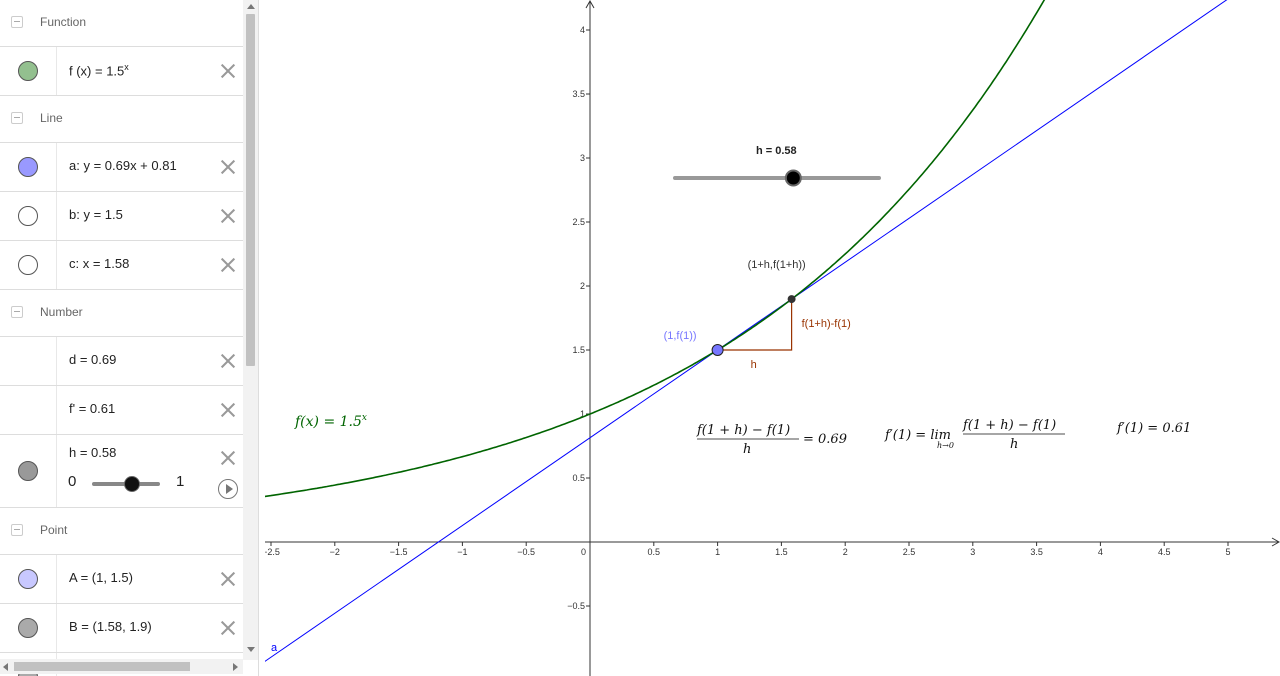 Image resolution: width=1280 pixels, height=676 pixels. What do you see at coordinates (680, 336) in the screenshot?
I see `point-A-label: (1,f(1))` at bounding box center [680, 336].